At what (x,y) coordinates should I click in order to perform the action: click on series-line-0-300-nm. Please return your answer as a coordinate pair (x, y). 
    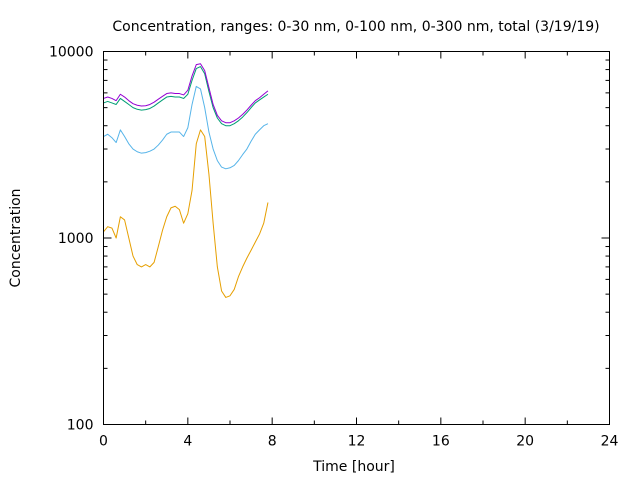
    Looking at the image, I should click on (186, 96).